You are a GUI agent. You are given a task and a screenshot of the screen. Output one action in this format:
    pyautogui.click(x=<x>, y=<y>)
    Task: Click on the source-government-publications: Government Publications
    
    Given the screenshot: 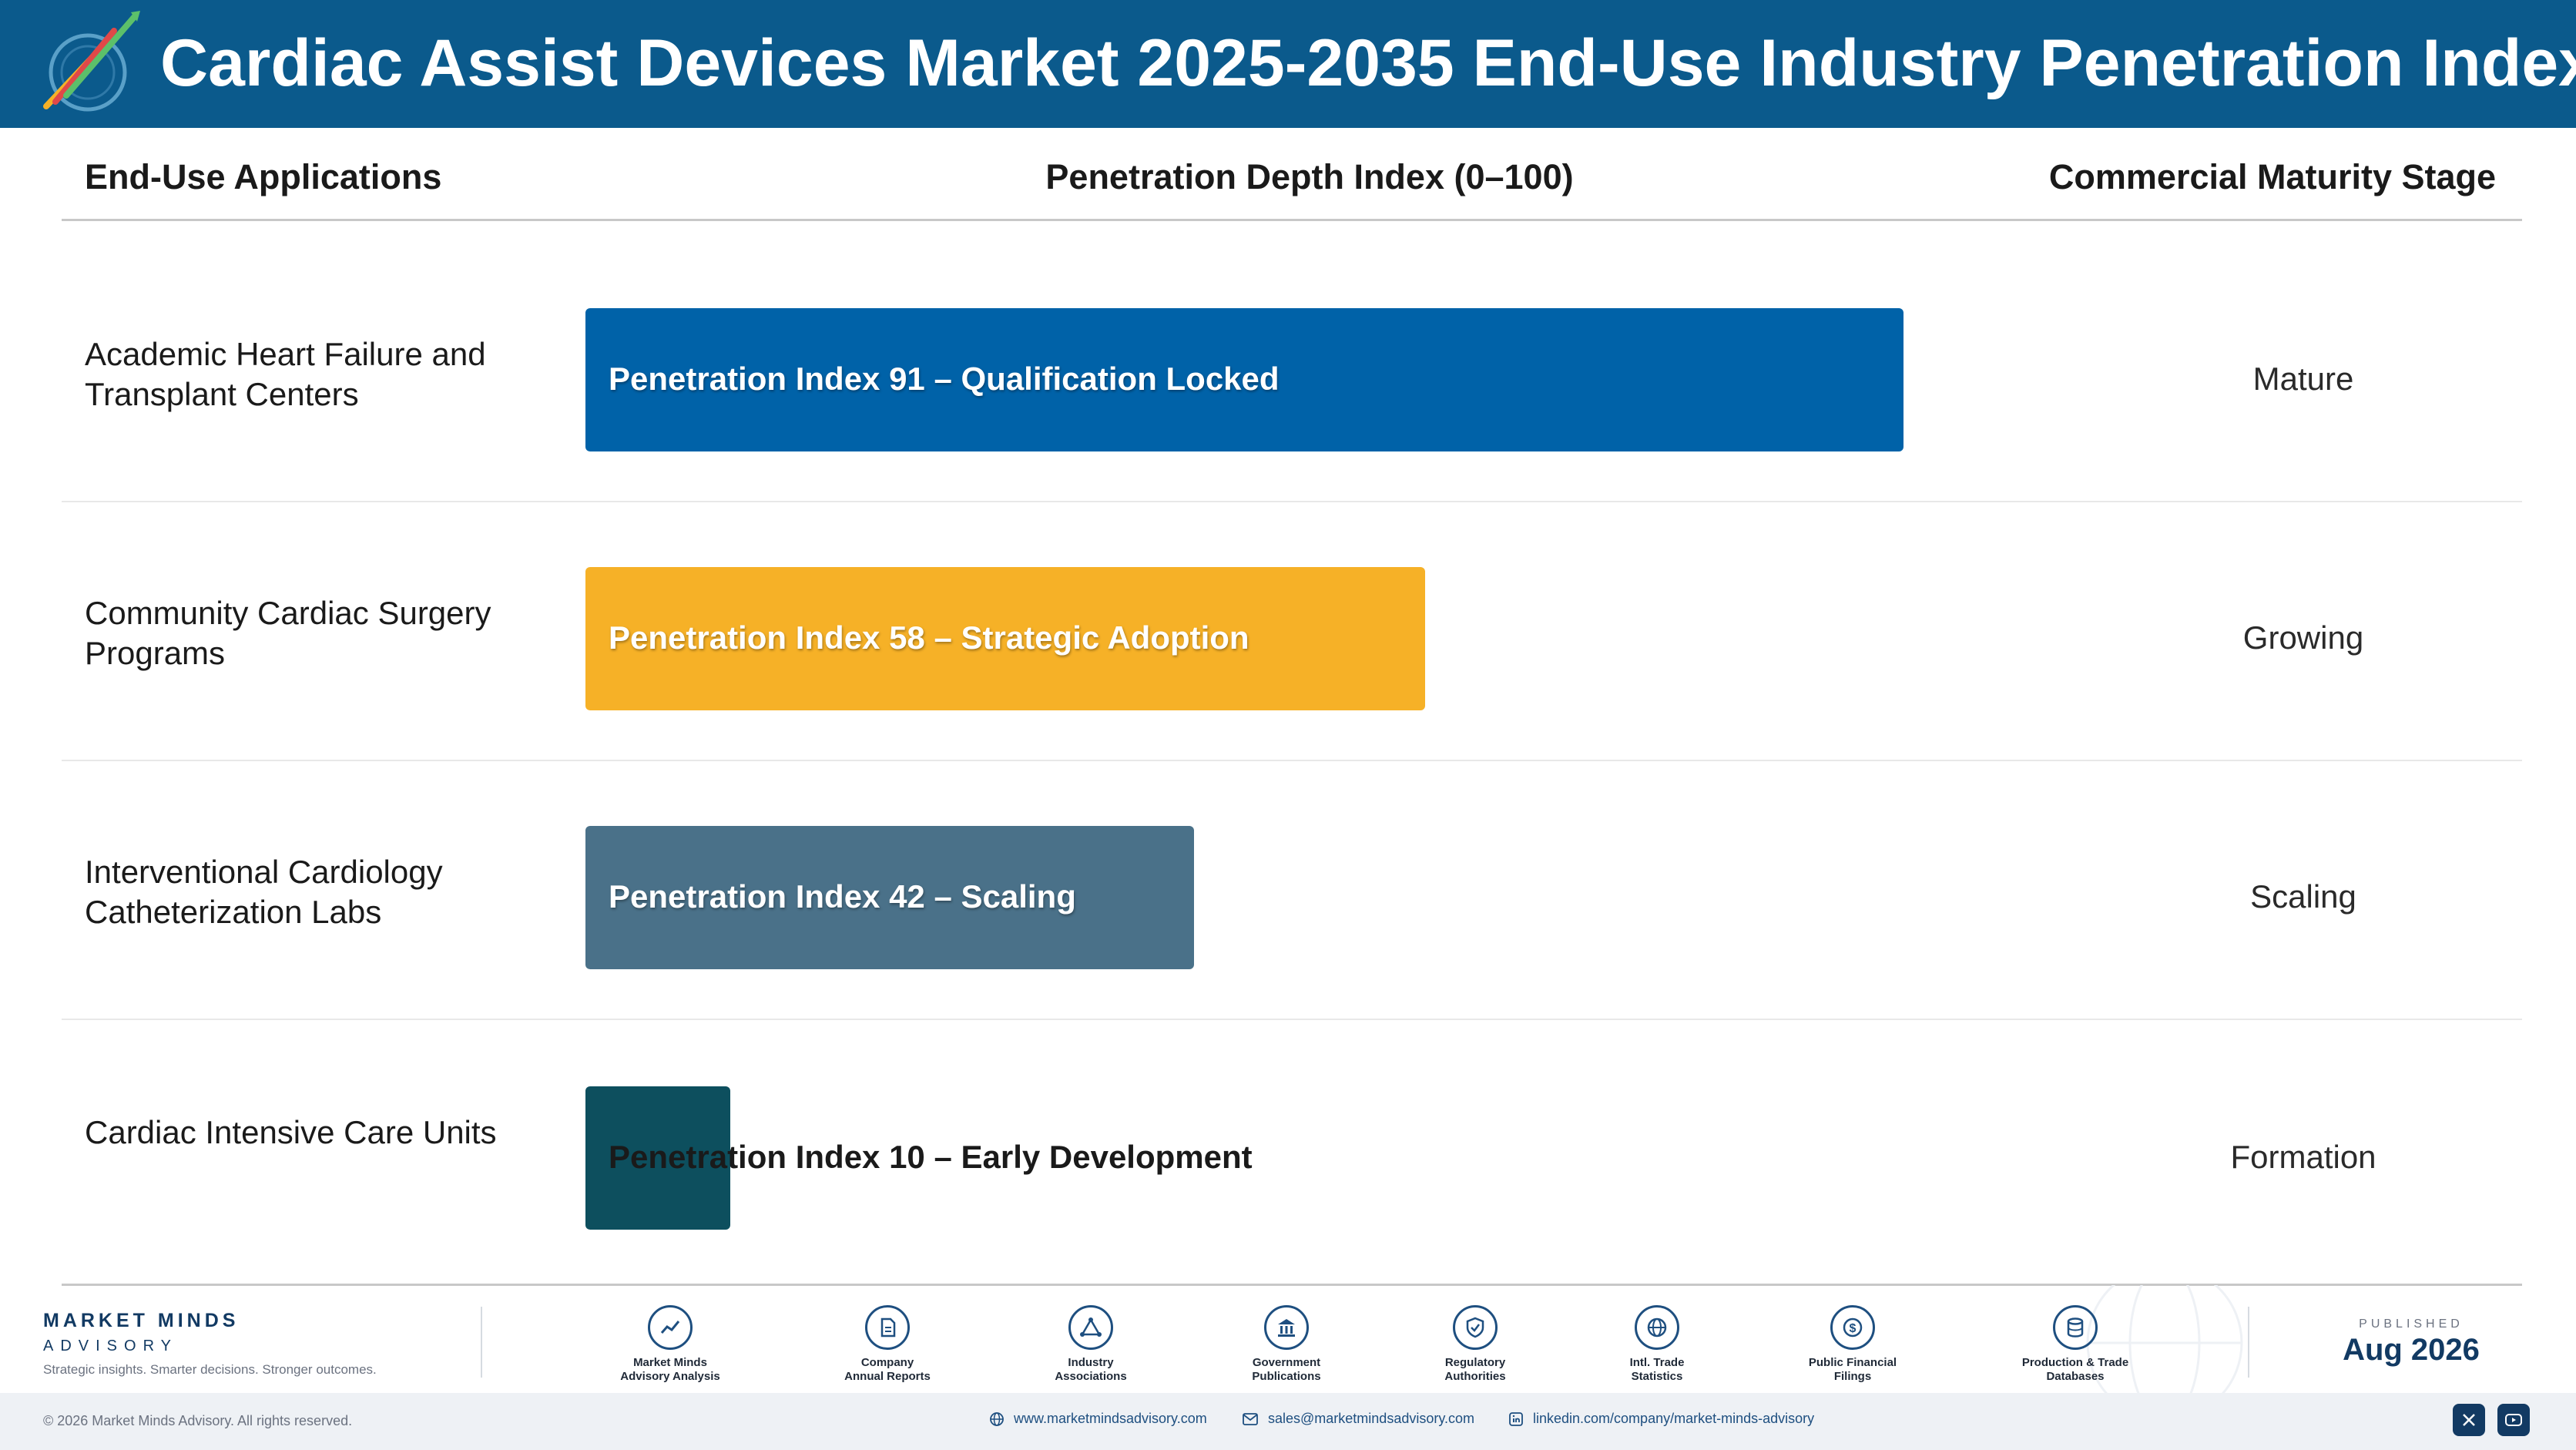 What is the action you would take?
    pyautogui.click(x=1286, y=1344)
    